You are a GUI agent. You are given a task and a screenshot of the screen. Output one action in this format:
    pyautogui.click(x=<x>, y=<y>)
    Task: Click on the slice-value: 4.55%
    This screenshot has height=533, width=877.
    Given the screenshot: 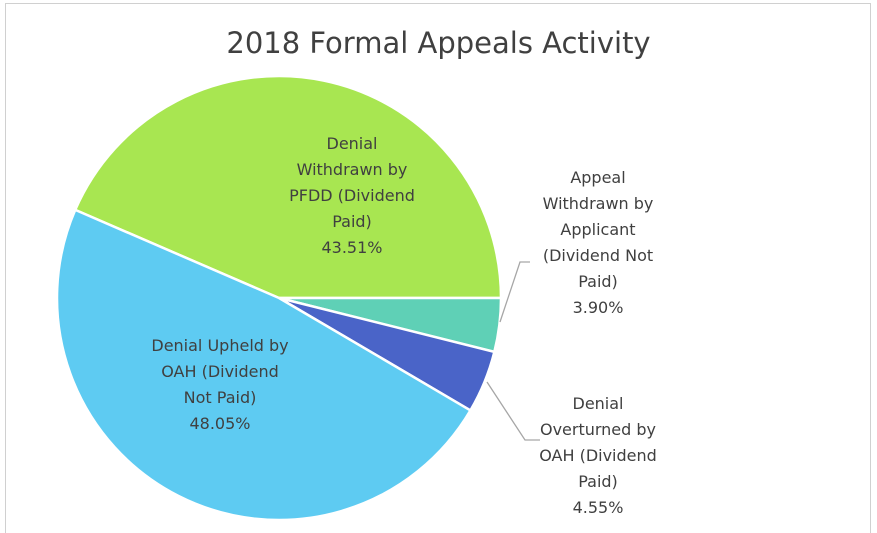 What is the action you would take?
    pyautogui.click(x=598, y=507)
    